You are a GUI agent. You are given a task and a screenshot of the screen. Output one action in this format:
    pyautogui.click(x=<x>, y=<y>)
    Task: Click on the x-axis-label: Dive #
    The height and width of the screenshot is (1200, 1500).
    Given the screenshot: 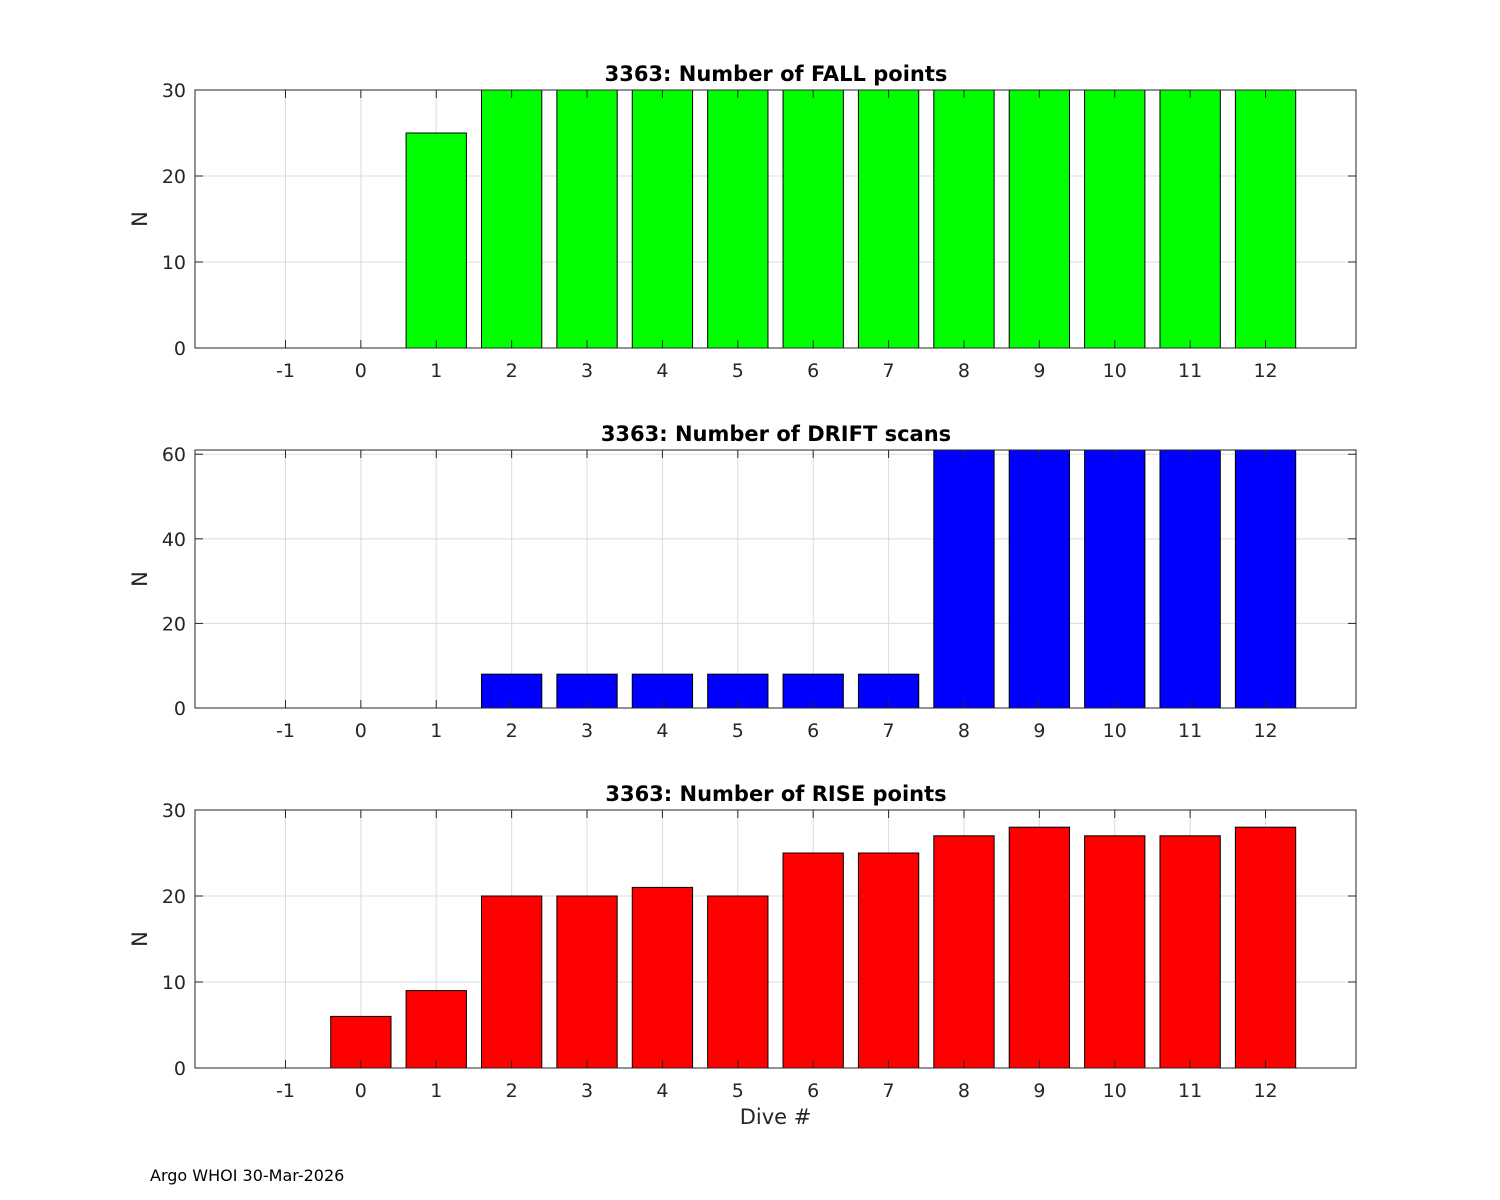 What is the action you would take?
    pyautogui.click(x=776, y=1117)
    